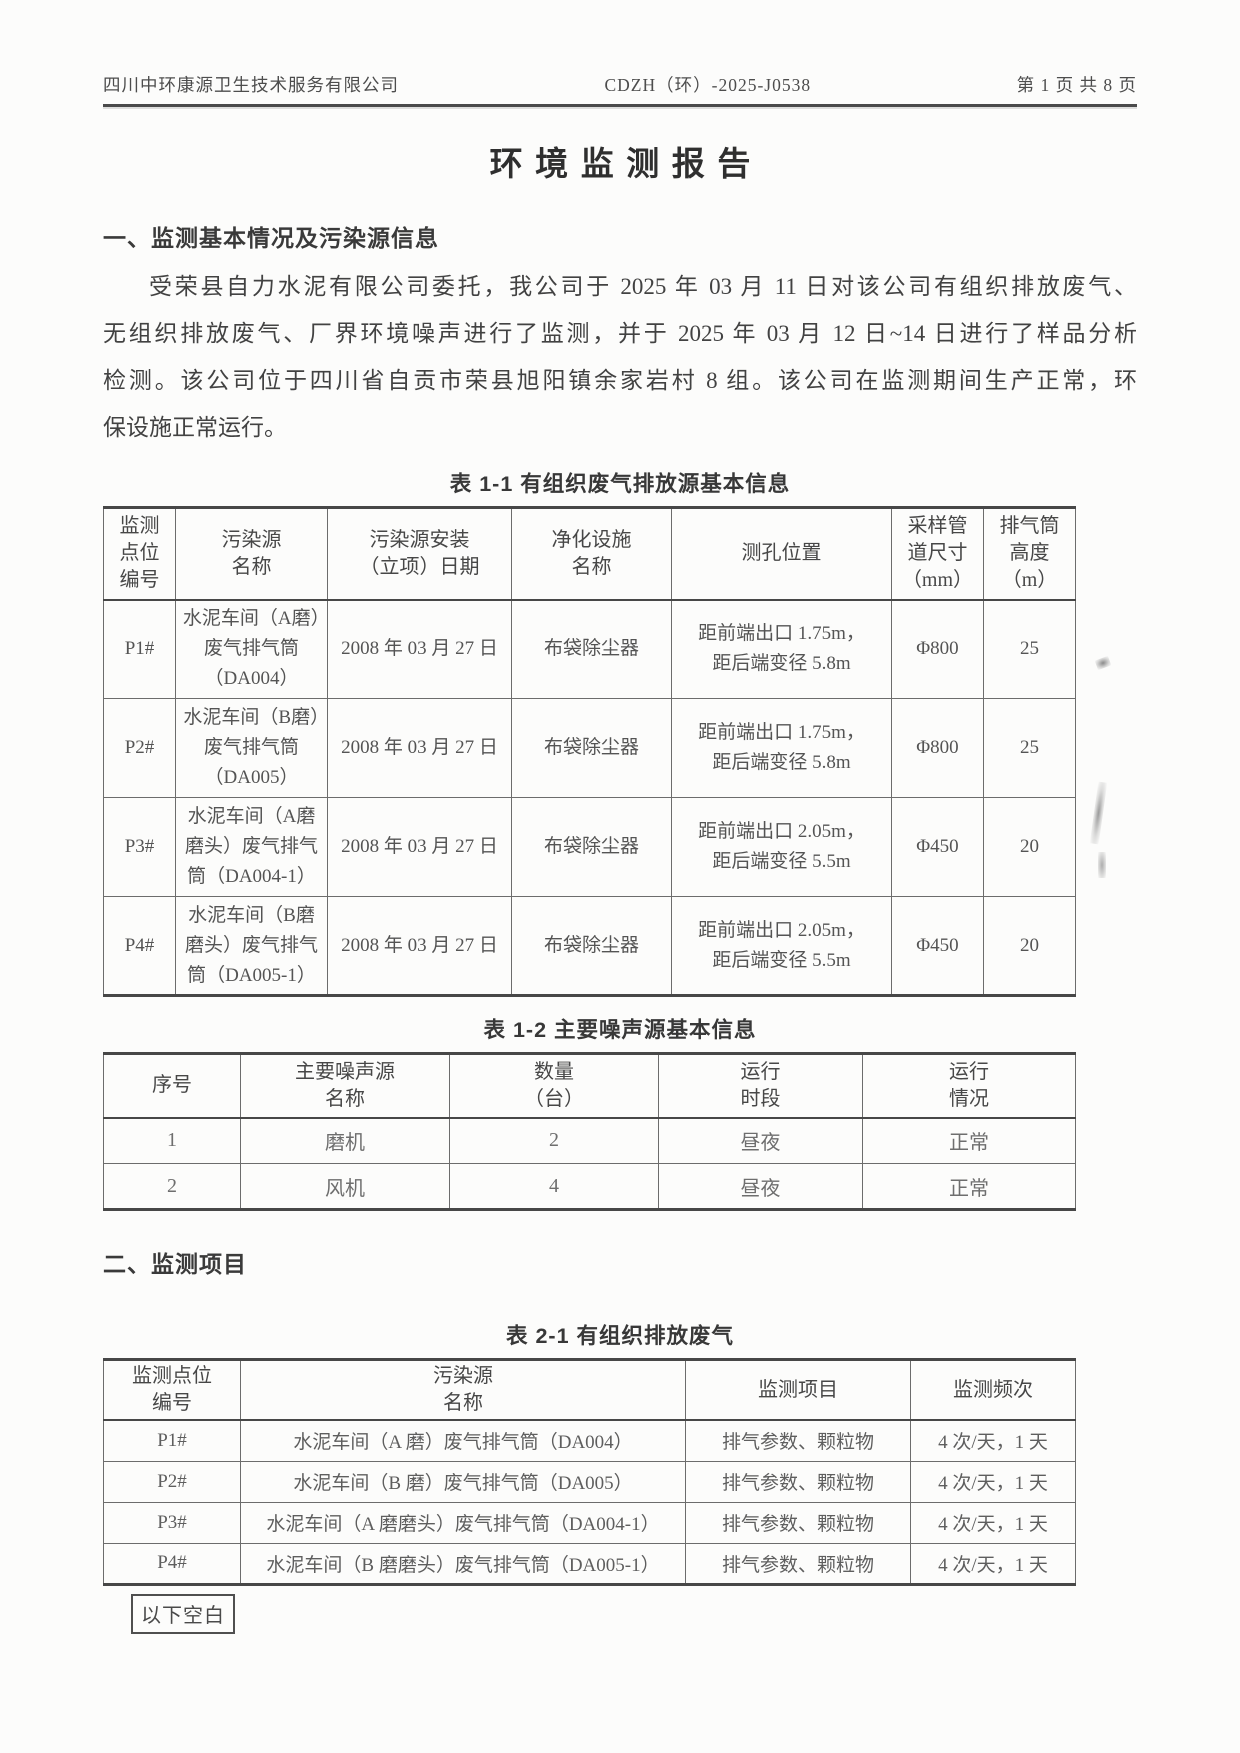 The image size is (1240, 1753). What do you see at coordinates (1029, 554) in the screenshot?
I see `col-header: 排气筒 高度 （m）` at bounding box center [1029, 554].